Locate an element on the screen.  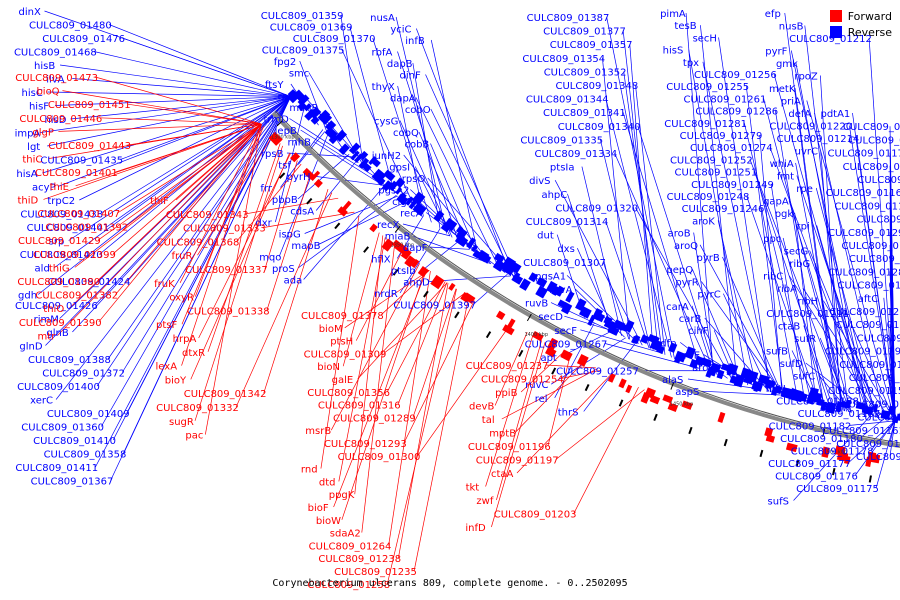
reverse-gene-label: CULC809_01411 is located at coordinates (56, 468).